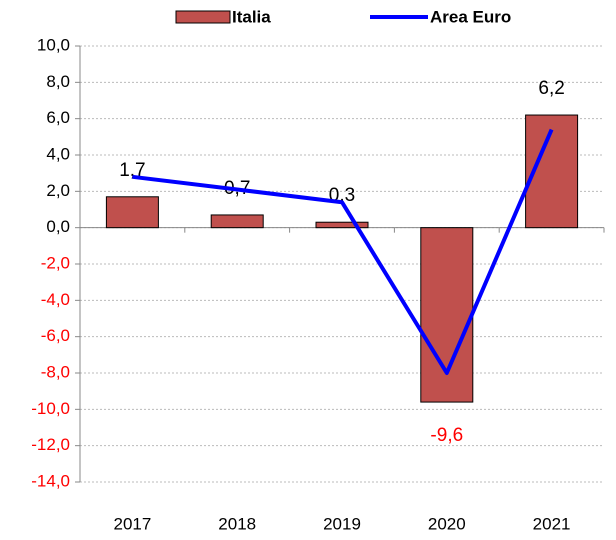  What do you see at coordinates (132, 170) in the screenshot?
I see `data-label: 1,7` at bounding box center [132, 170].